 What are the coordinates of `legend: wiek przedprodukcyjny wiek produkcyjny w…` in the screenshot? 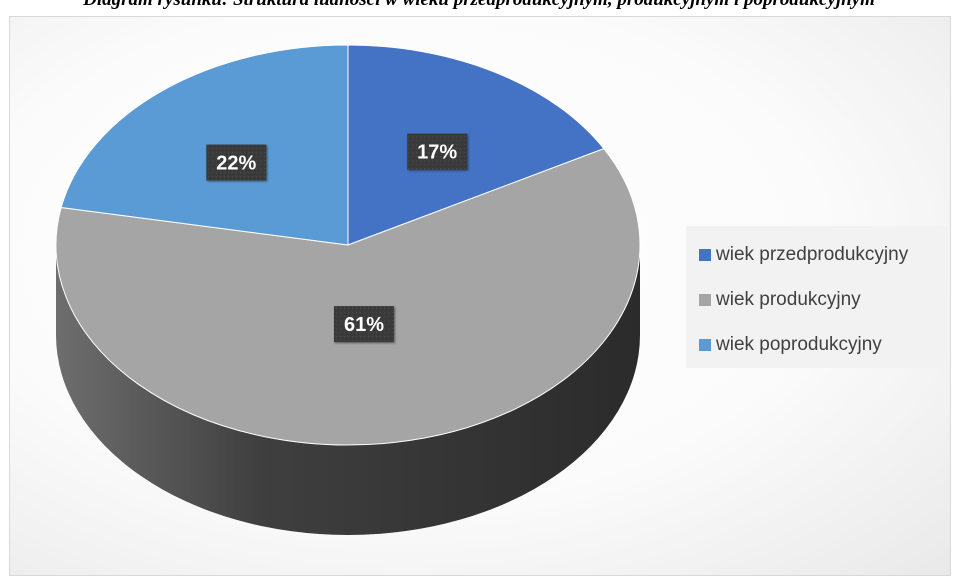 It's located at (817, 297).